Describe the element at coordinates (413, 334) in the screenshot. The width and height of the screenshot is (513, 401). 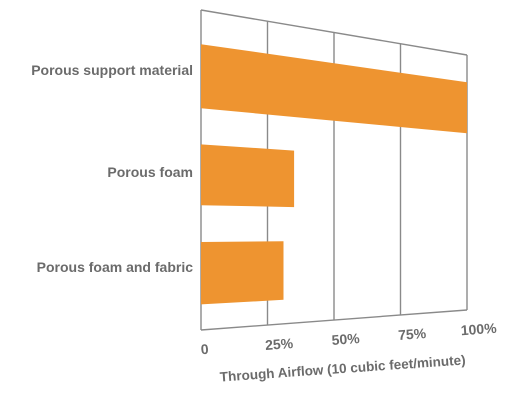
I see `x-tick-label-3: 75%` at that location.